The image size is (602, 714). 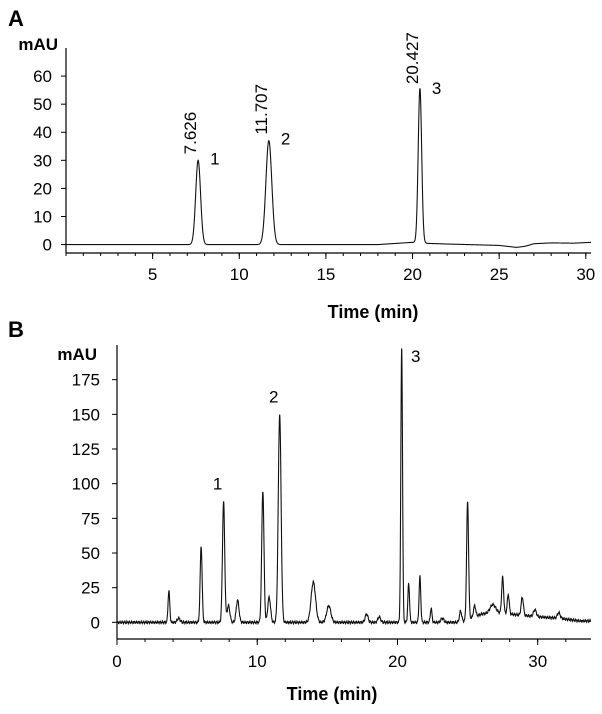 What do you see at coordinates (90, 588) in the screenshot?
I see `panel-b-y-tick-label: 25` at bounding box center [90, 588].